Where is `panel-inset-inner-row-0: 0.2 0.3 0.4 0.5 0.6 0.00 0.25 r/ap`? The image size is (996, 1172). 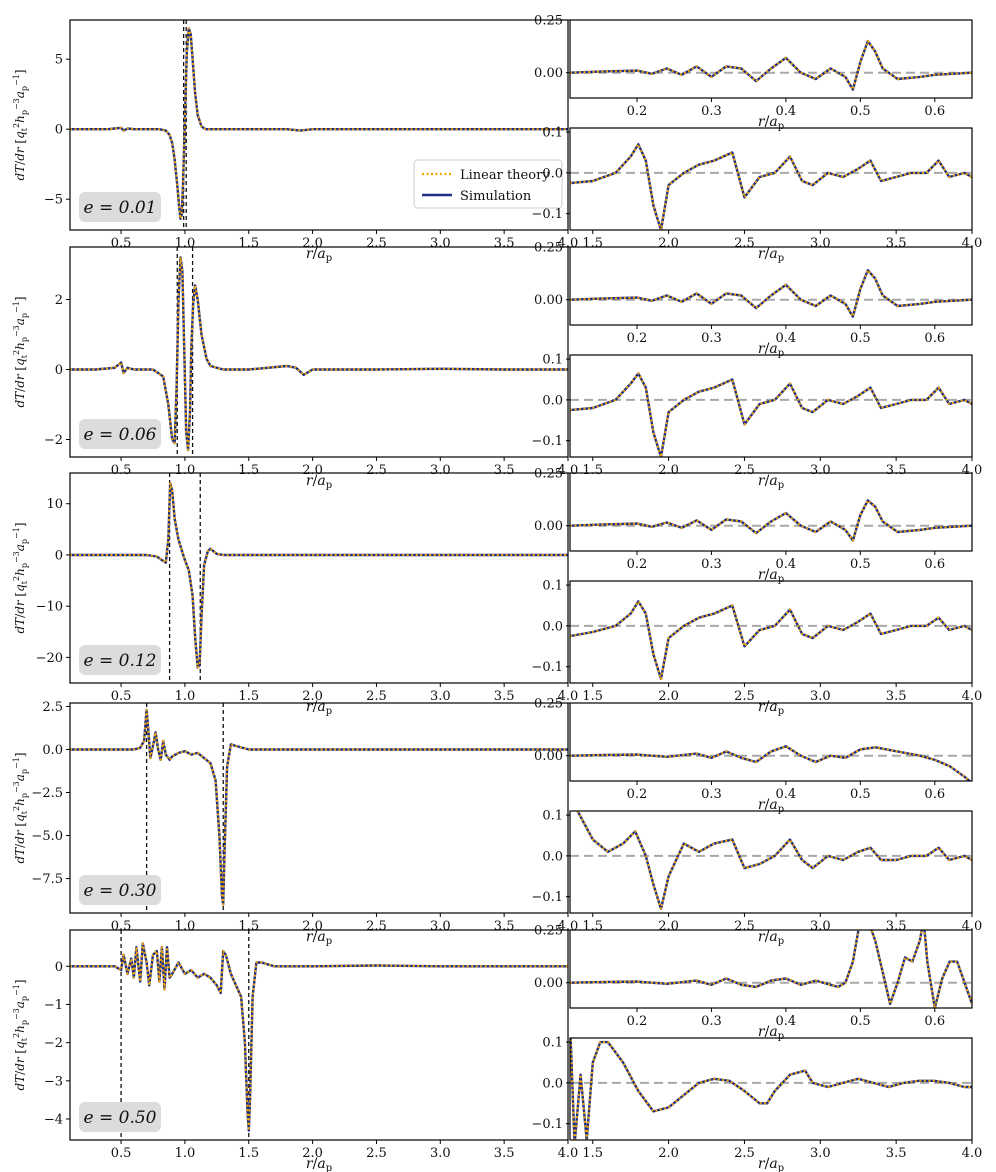
panel-inset-inner-row-0: 0.2 0.3 0.4 0.5 0.6 0.00 0.25 r/ap is located at coordinates (753, 73).